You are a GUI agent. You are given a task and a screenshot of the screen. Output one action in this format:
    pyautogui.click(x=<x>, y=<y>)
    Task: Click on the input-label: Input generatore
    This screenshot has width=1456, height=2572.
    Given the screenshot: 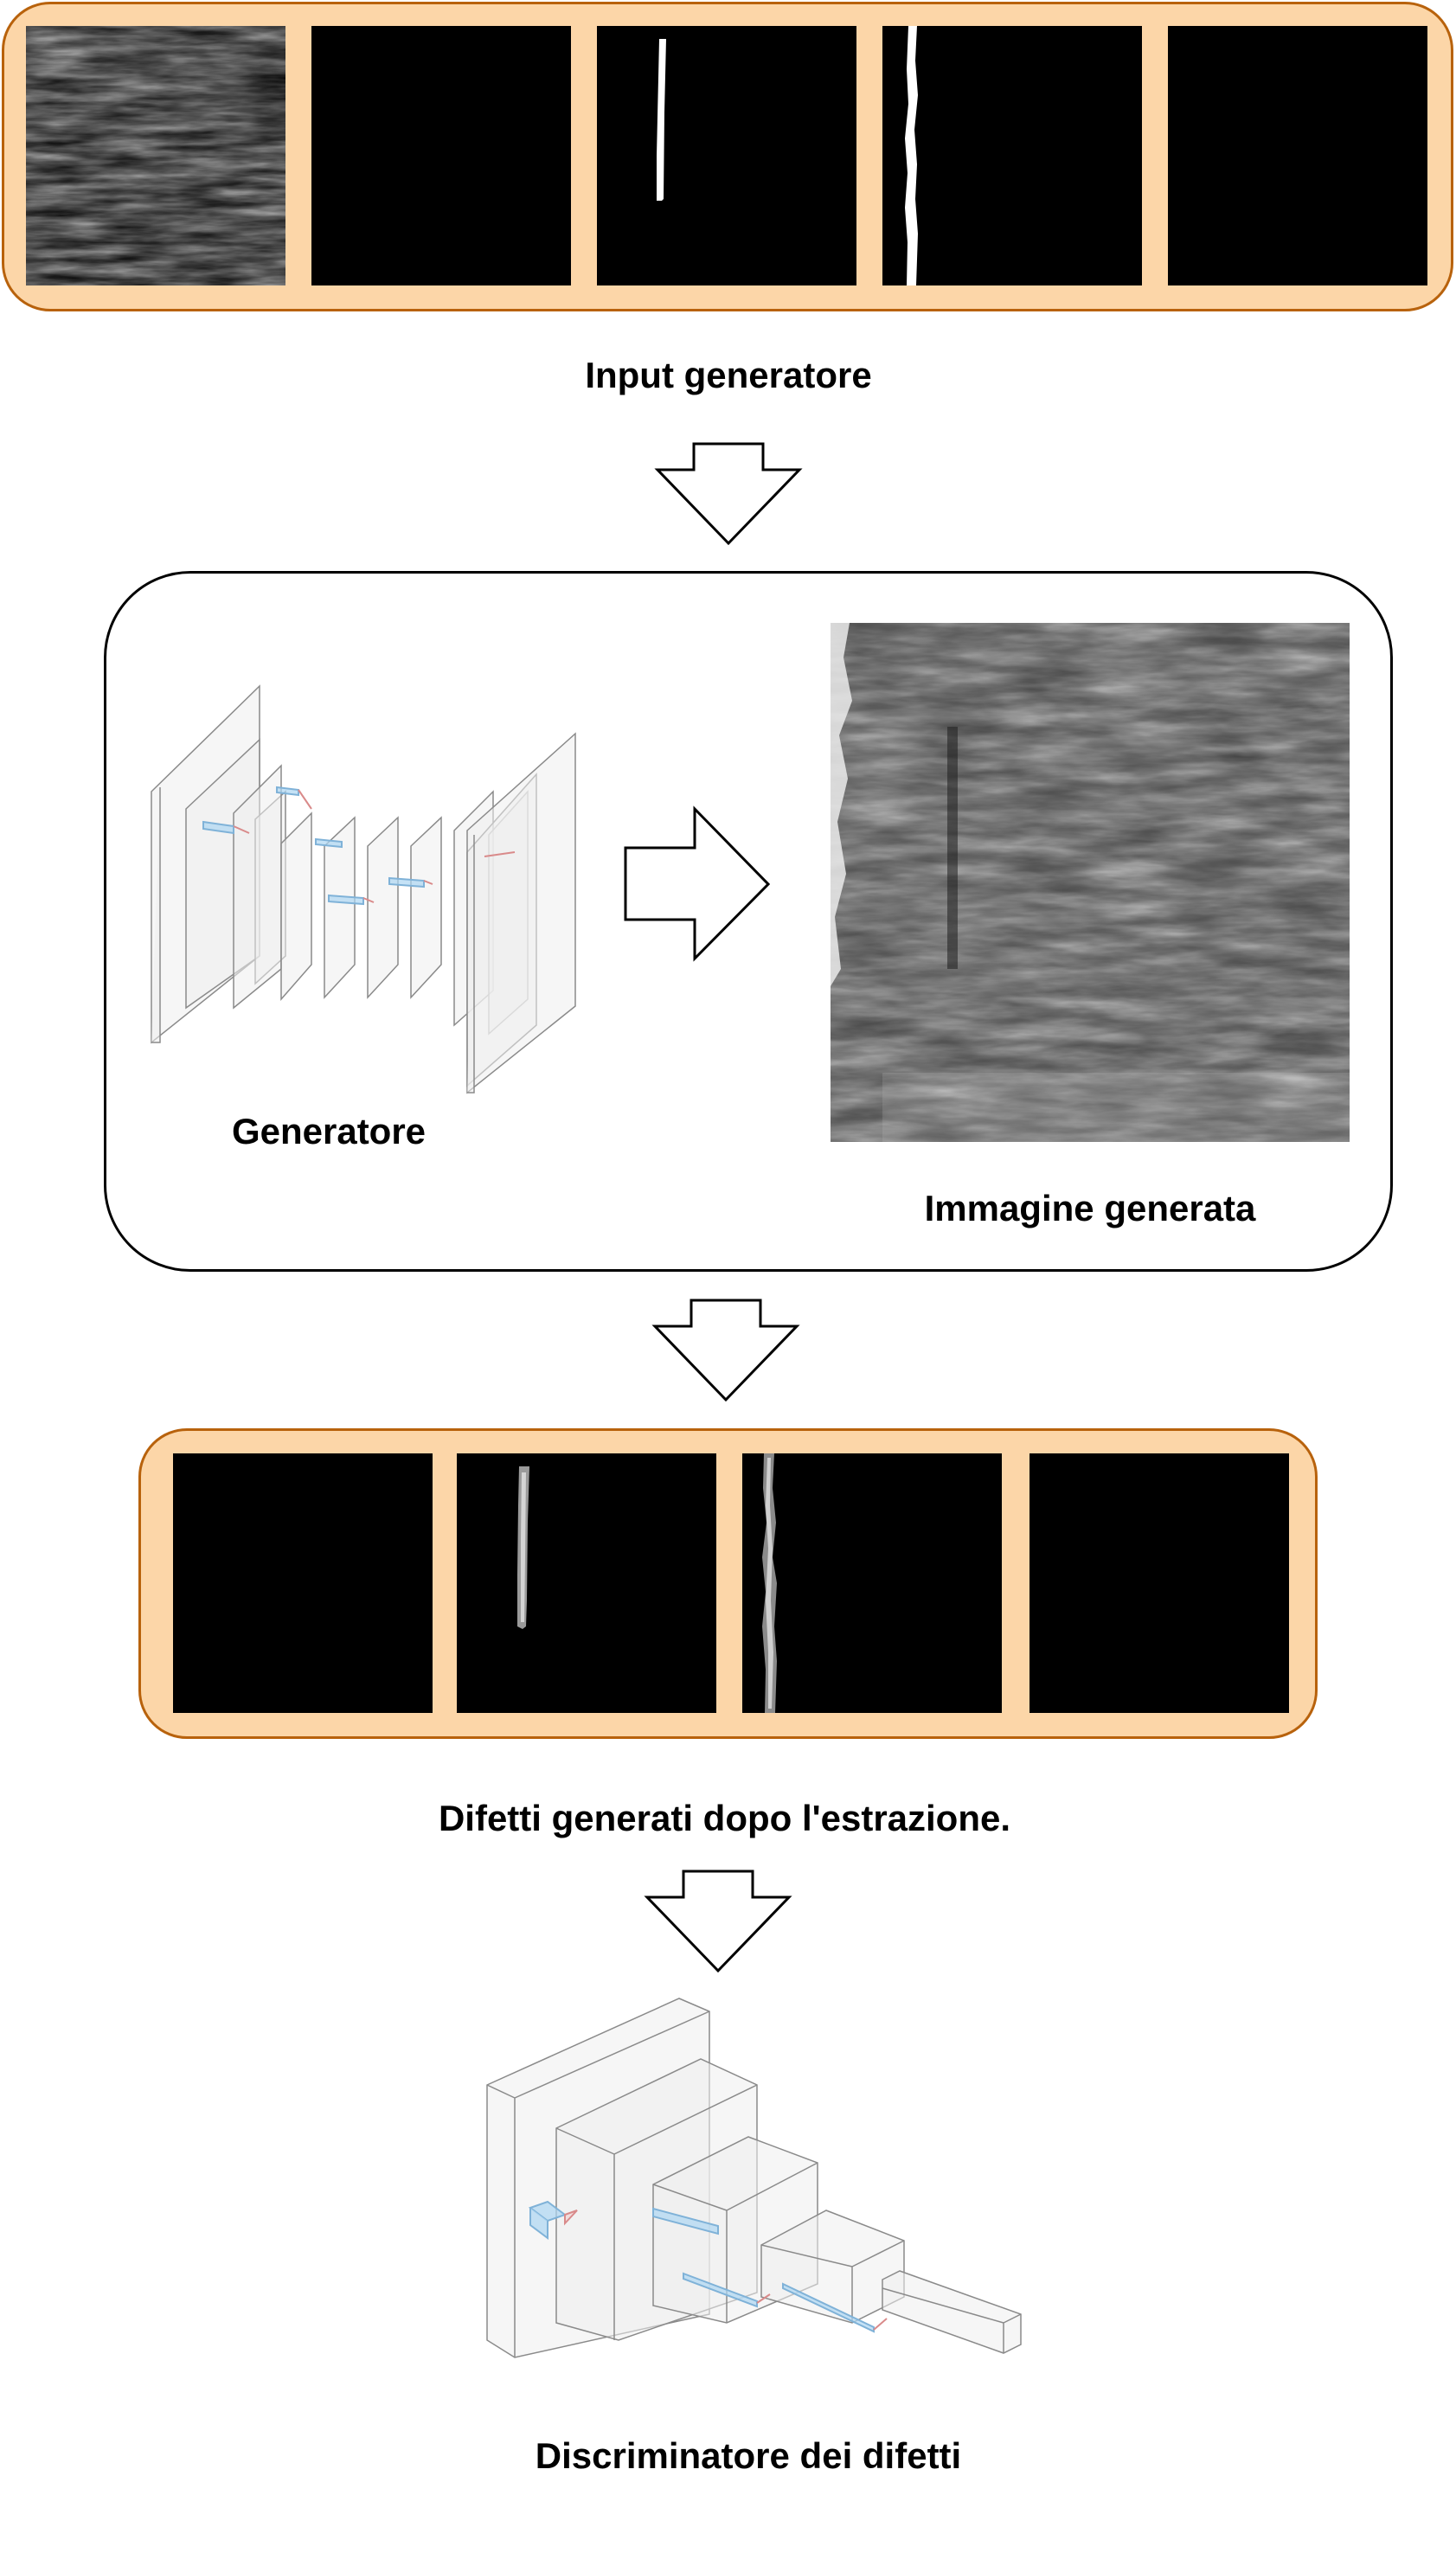 What is the action you would take?
    pyautogui.click(x=728, y=375)
    